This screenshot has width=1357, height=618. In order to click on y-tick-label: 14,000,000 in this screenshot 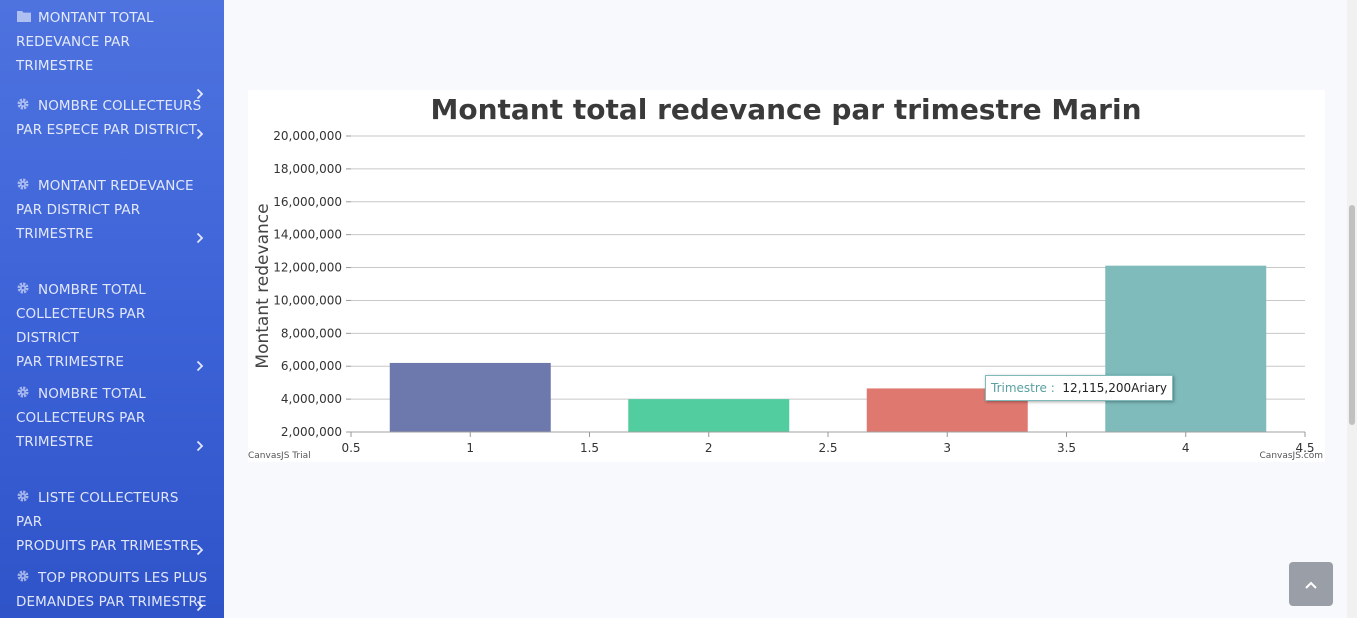, I will do `click(307, 235)`.